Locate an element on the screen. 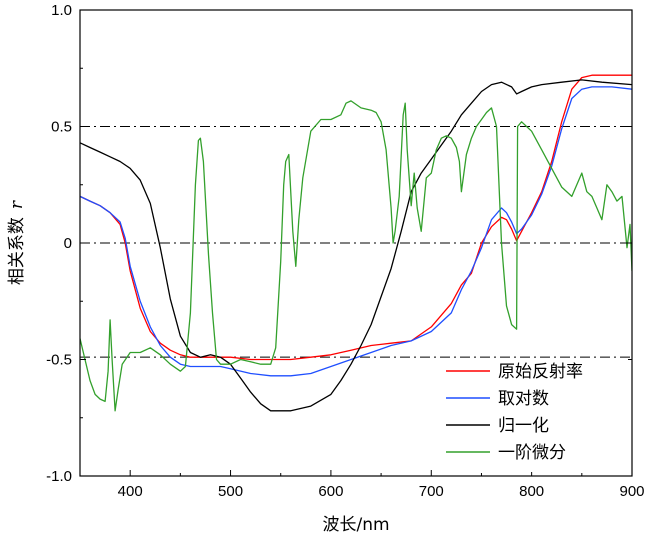 The height and width of the screenshot is (540, 650). y-tick-label-4: 1.0 is located at coordinates (61, 10).